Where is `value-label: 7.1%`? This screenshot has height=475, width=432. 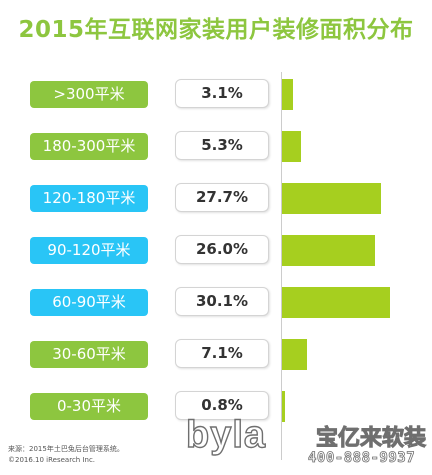 value-label: 7.1% is located at coordinates (222, 353).